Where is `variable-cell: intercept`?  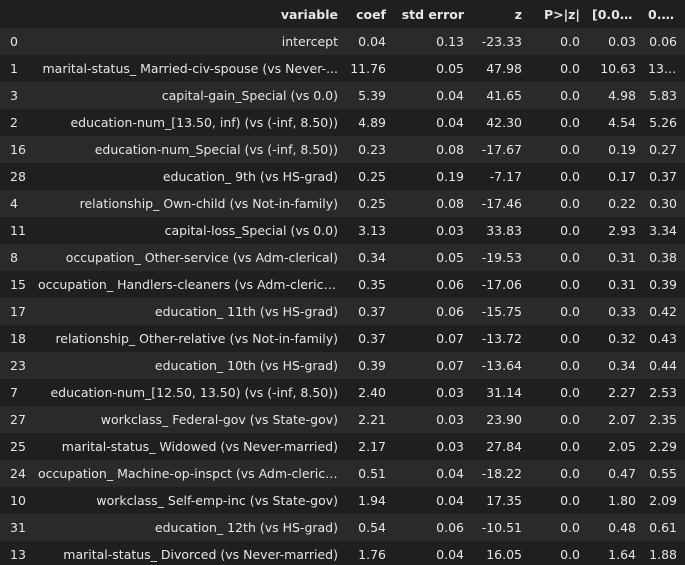 variable-cell: intercept is located at coordinates (309, 41).